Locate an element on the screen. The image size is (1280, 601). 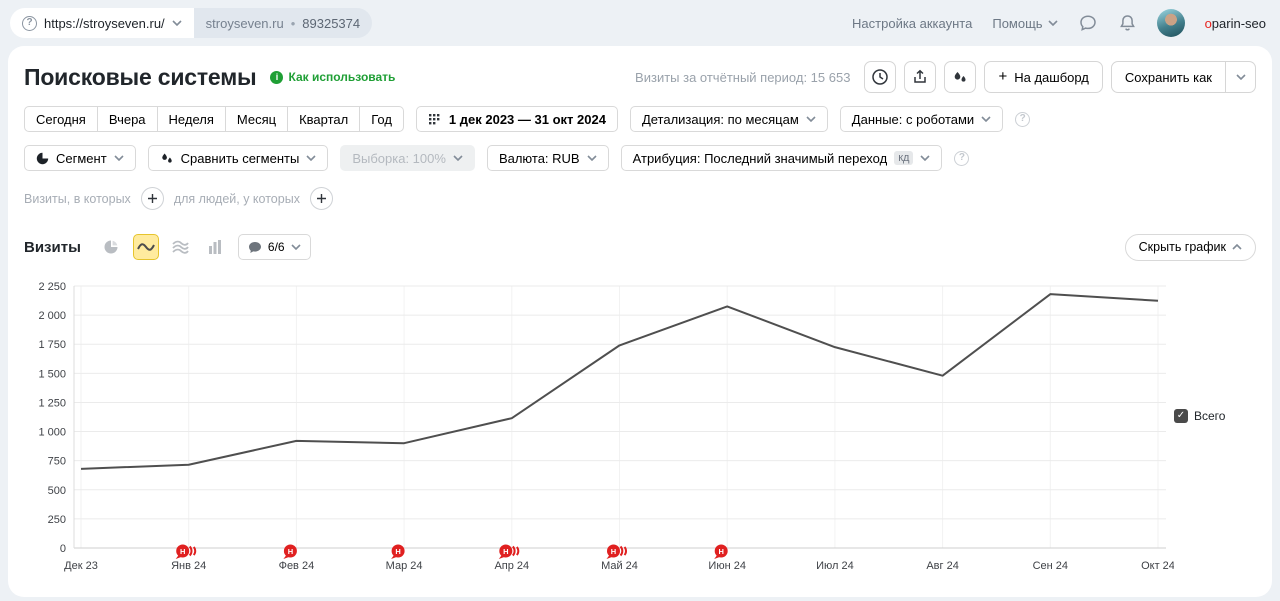
chart-type-line-button is located at coordinates (145, 247).